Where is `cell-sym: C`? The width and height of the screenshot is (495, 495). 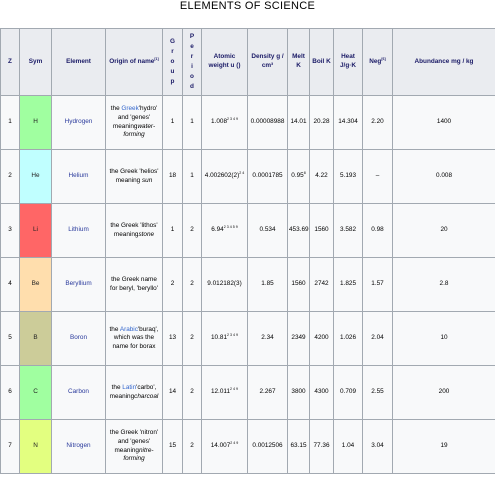
cell-sym: C is located at coordinates (35, 392).